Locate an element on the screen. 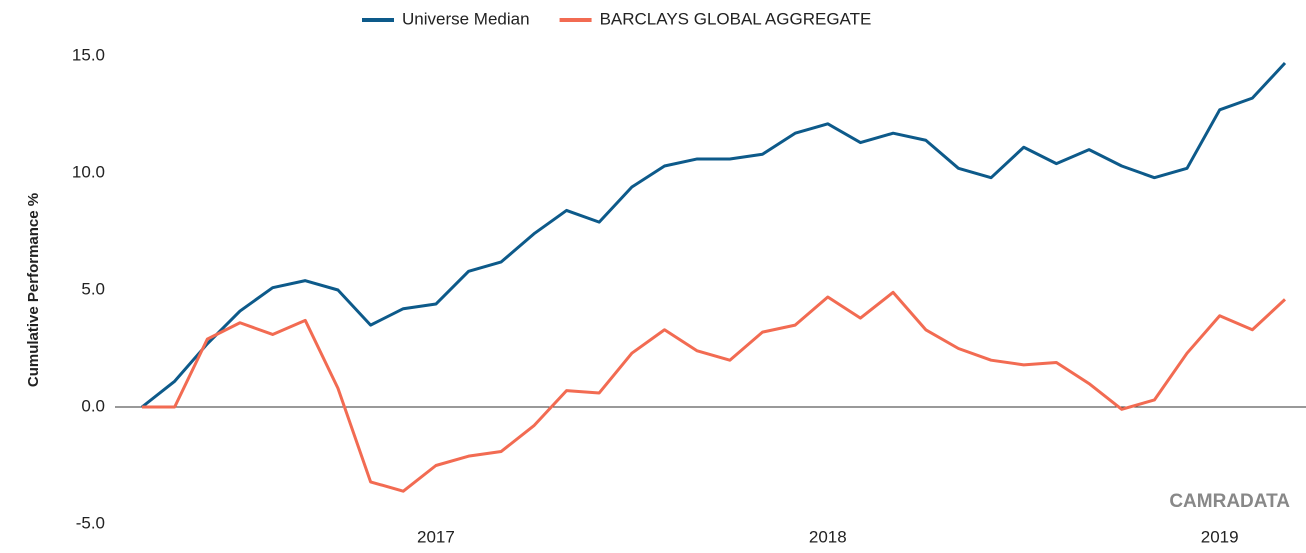 This screenshot has width=1306, height=553. watermark: CAMRADATA is located at coordinates (1229, 501).